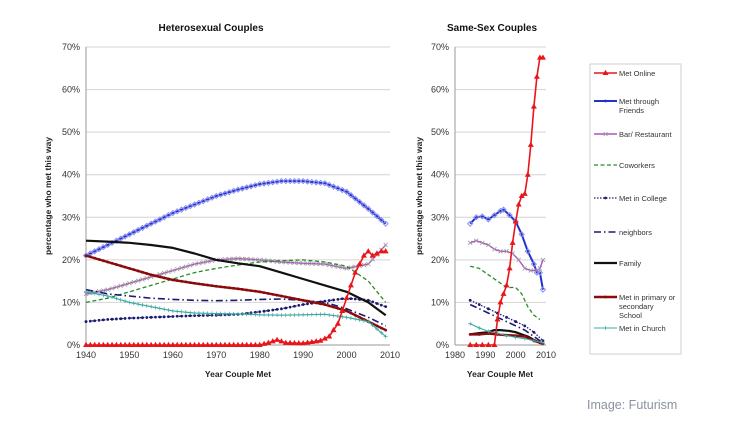 The height and width of the screenshot is (435, 752). I want to click on series-family, so click(236, 278).